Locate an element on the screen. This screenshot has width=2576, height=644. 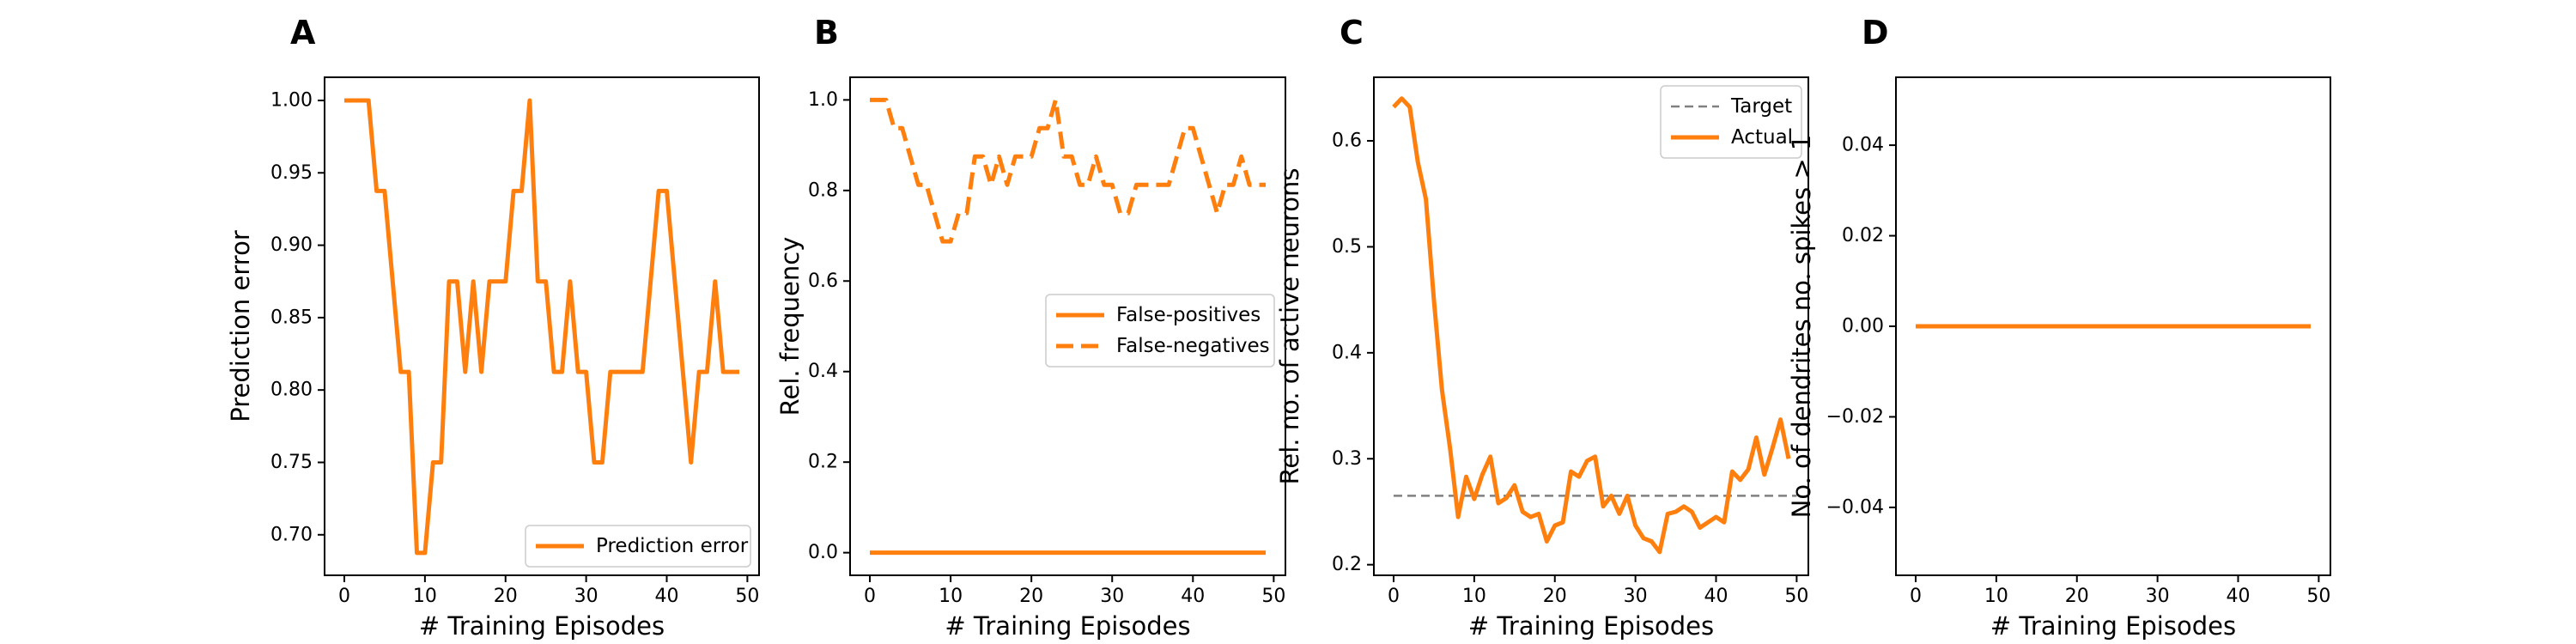
panel-d-ytick-label-4: 0.04 is located at coordinates (1863, 145).